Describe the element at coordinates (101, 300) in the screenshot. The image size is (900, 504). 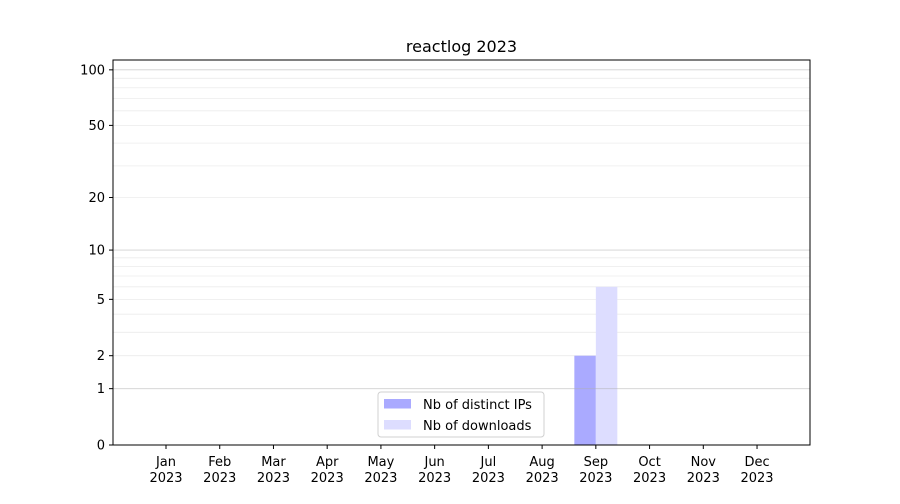
I see `y-tick-label: 5` at that location.